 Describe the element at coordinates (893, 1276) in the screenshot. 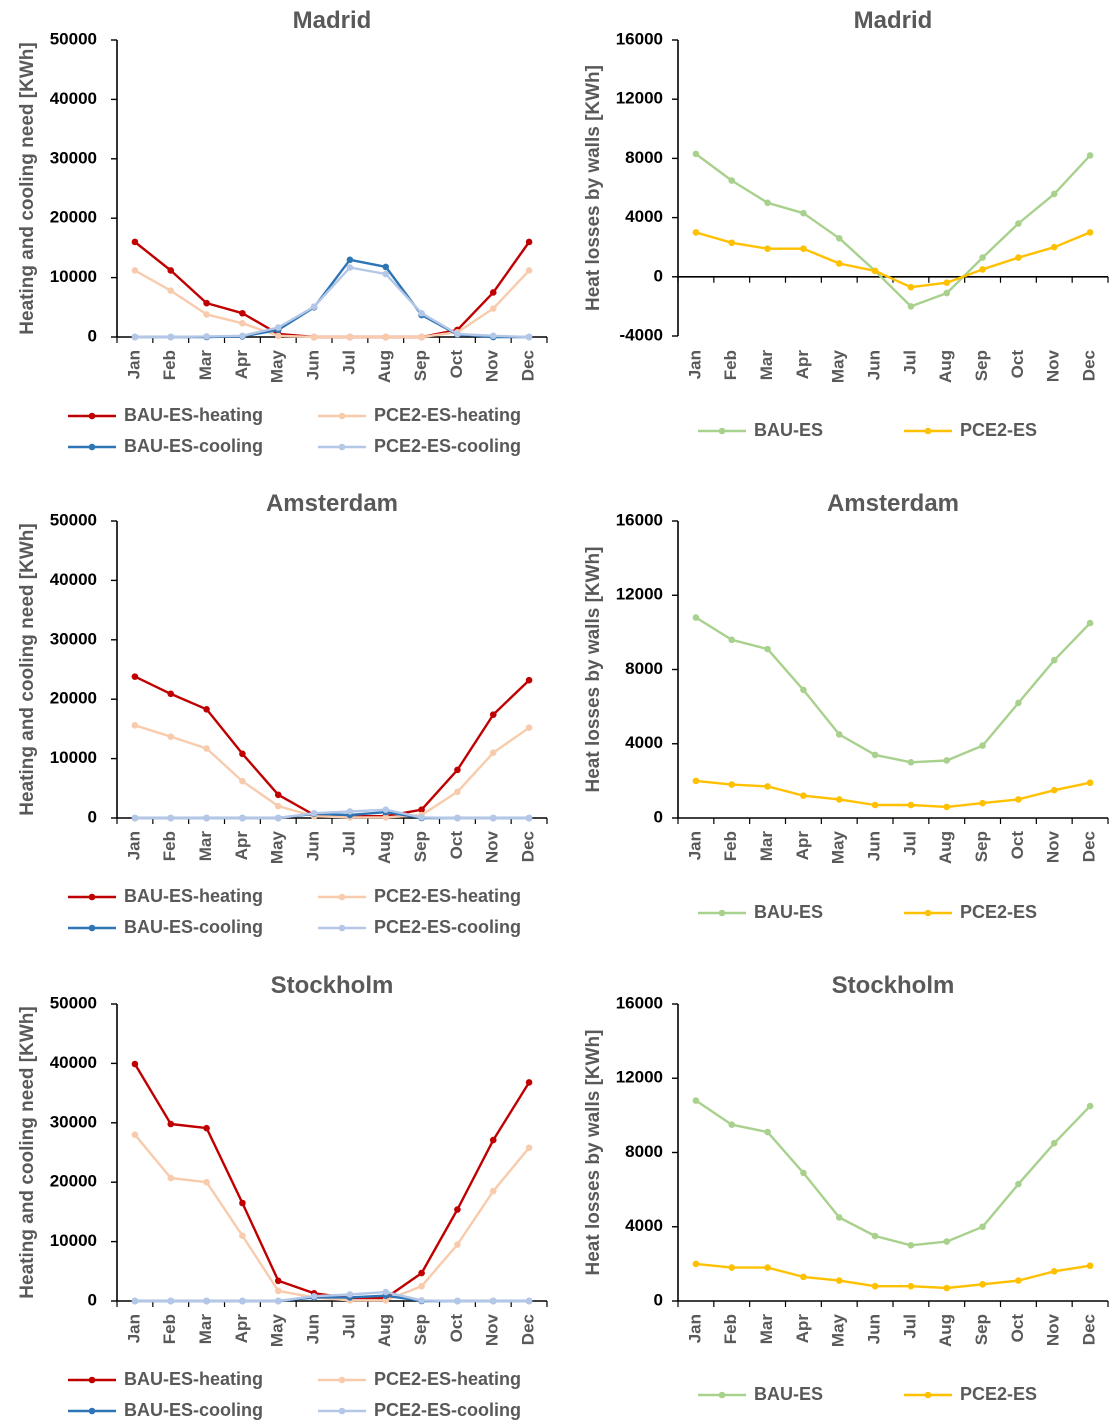

I see `series-line-pce2-es` at that location.